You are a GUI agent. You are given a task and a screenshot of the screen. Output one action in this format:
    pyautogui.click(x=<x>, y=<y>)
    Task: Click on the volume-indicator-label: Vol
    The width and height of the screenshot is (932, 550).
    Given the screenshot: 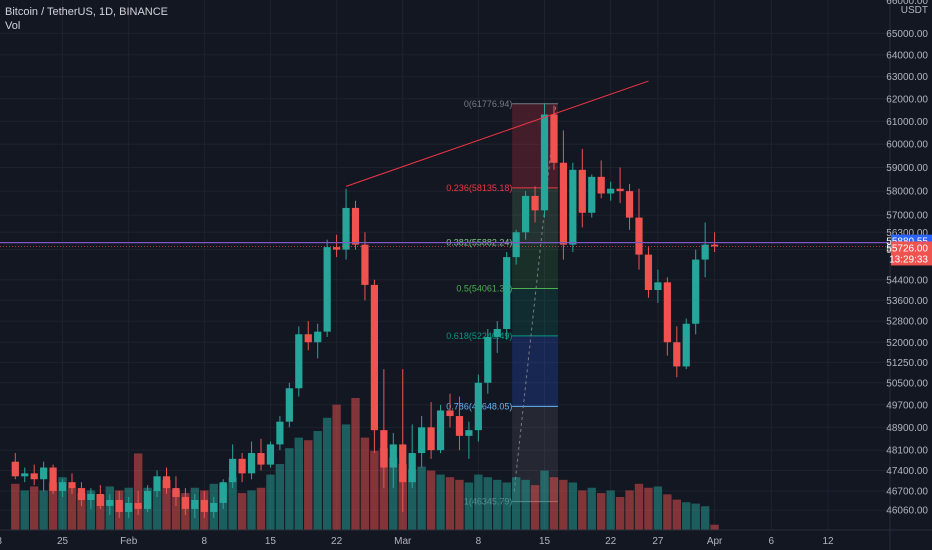 What is the action you would take?
    pyautogui.click(x=13, y=26)
    